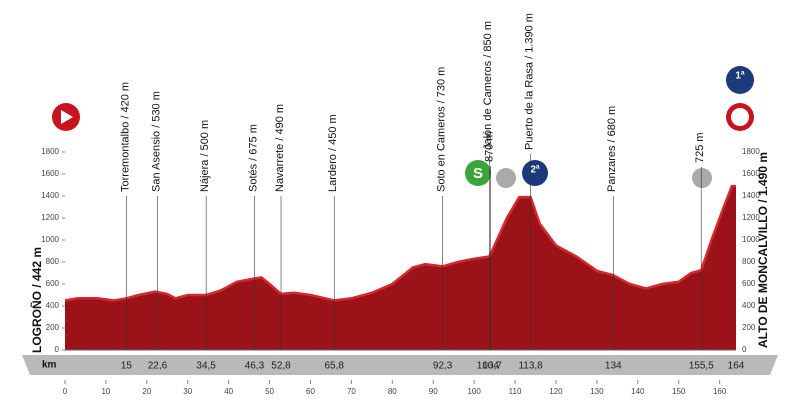 Image resolution: width=800 pixels, height=409 pixels. Describe the element at coordinates (53, 305) in the screenshot. I see `y-tick-label: 400` at that location.